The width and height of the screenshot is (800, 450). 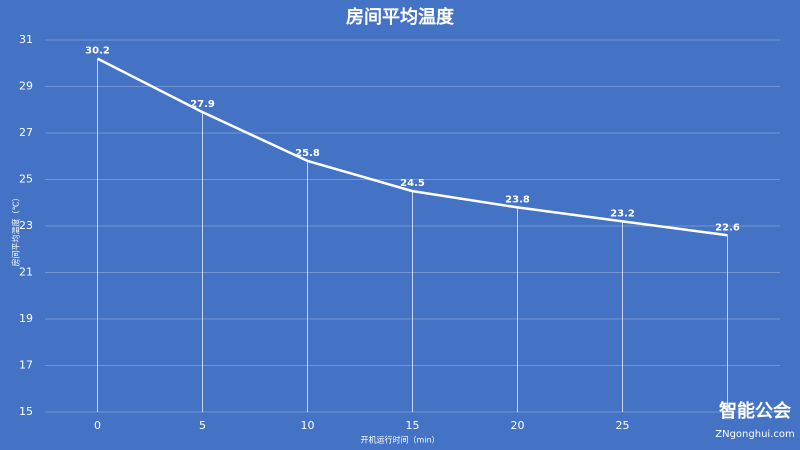 I want to click on x-tick-label: 5, so click(x=202, y=425).